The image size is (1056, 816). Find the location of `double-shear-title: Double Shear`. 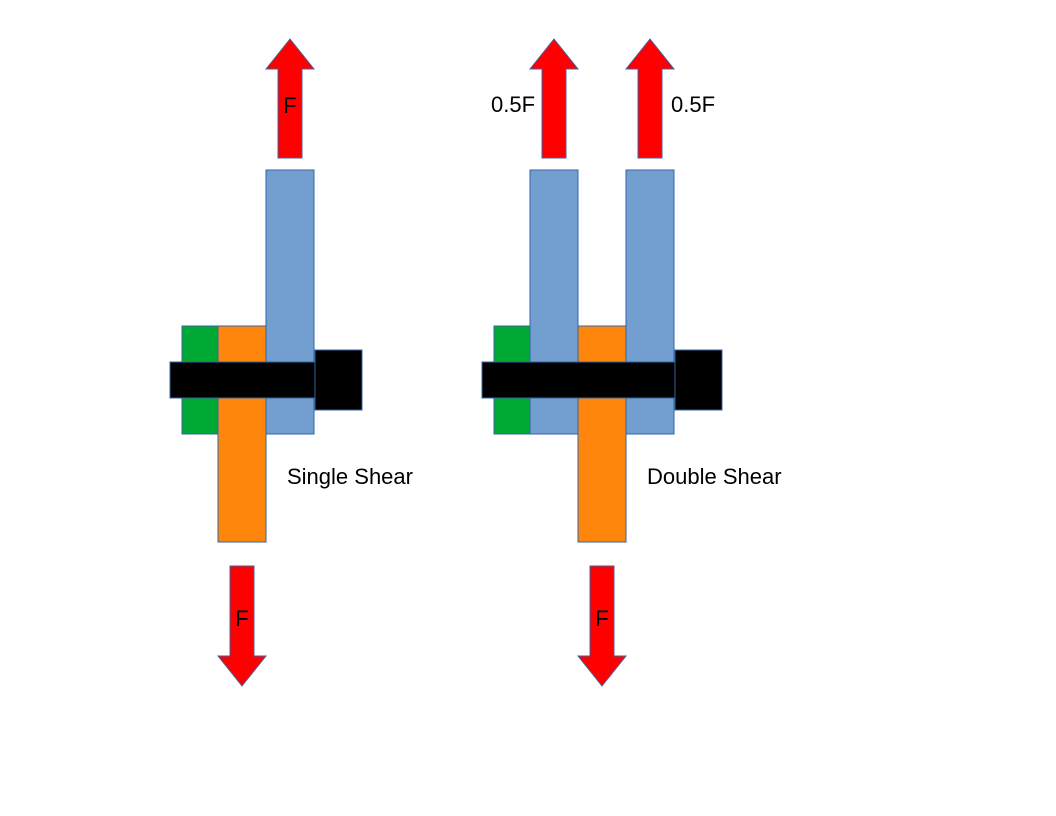

double-shear-title: Double Shear is located at coordinates (714, 476).